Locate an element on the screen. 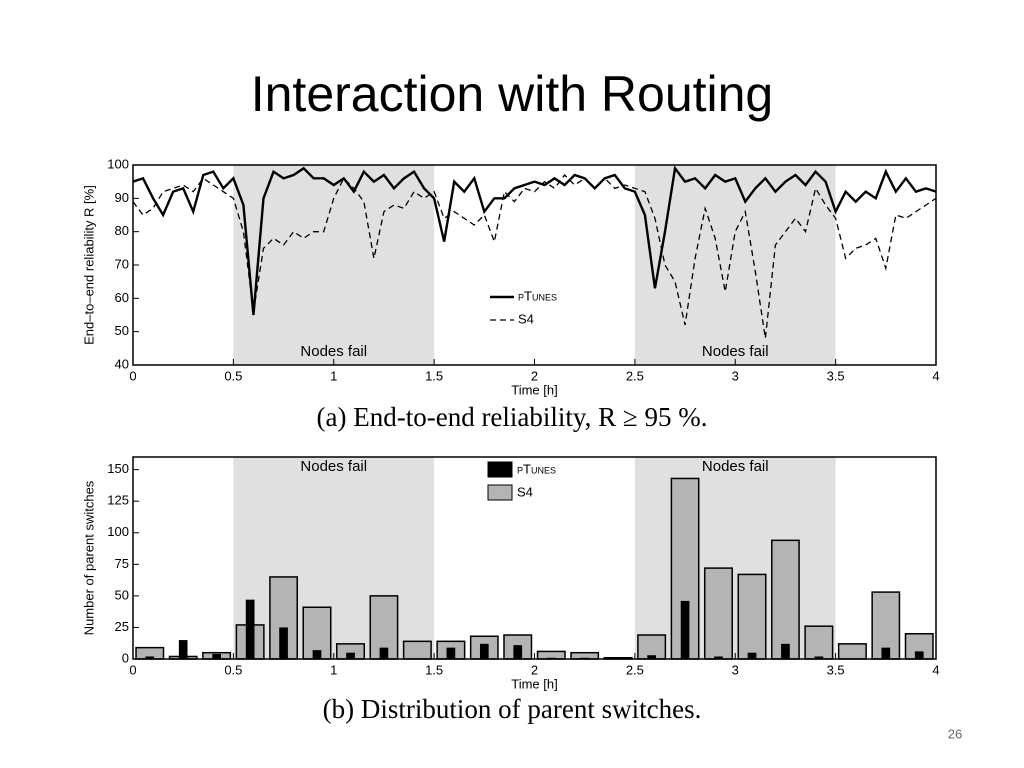 The height and width of the screenshot is (768, 1024). y-tick-label: 90 is located at coordinates (122, 197).